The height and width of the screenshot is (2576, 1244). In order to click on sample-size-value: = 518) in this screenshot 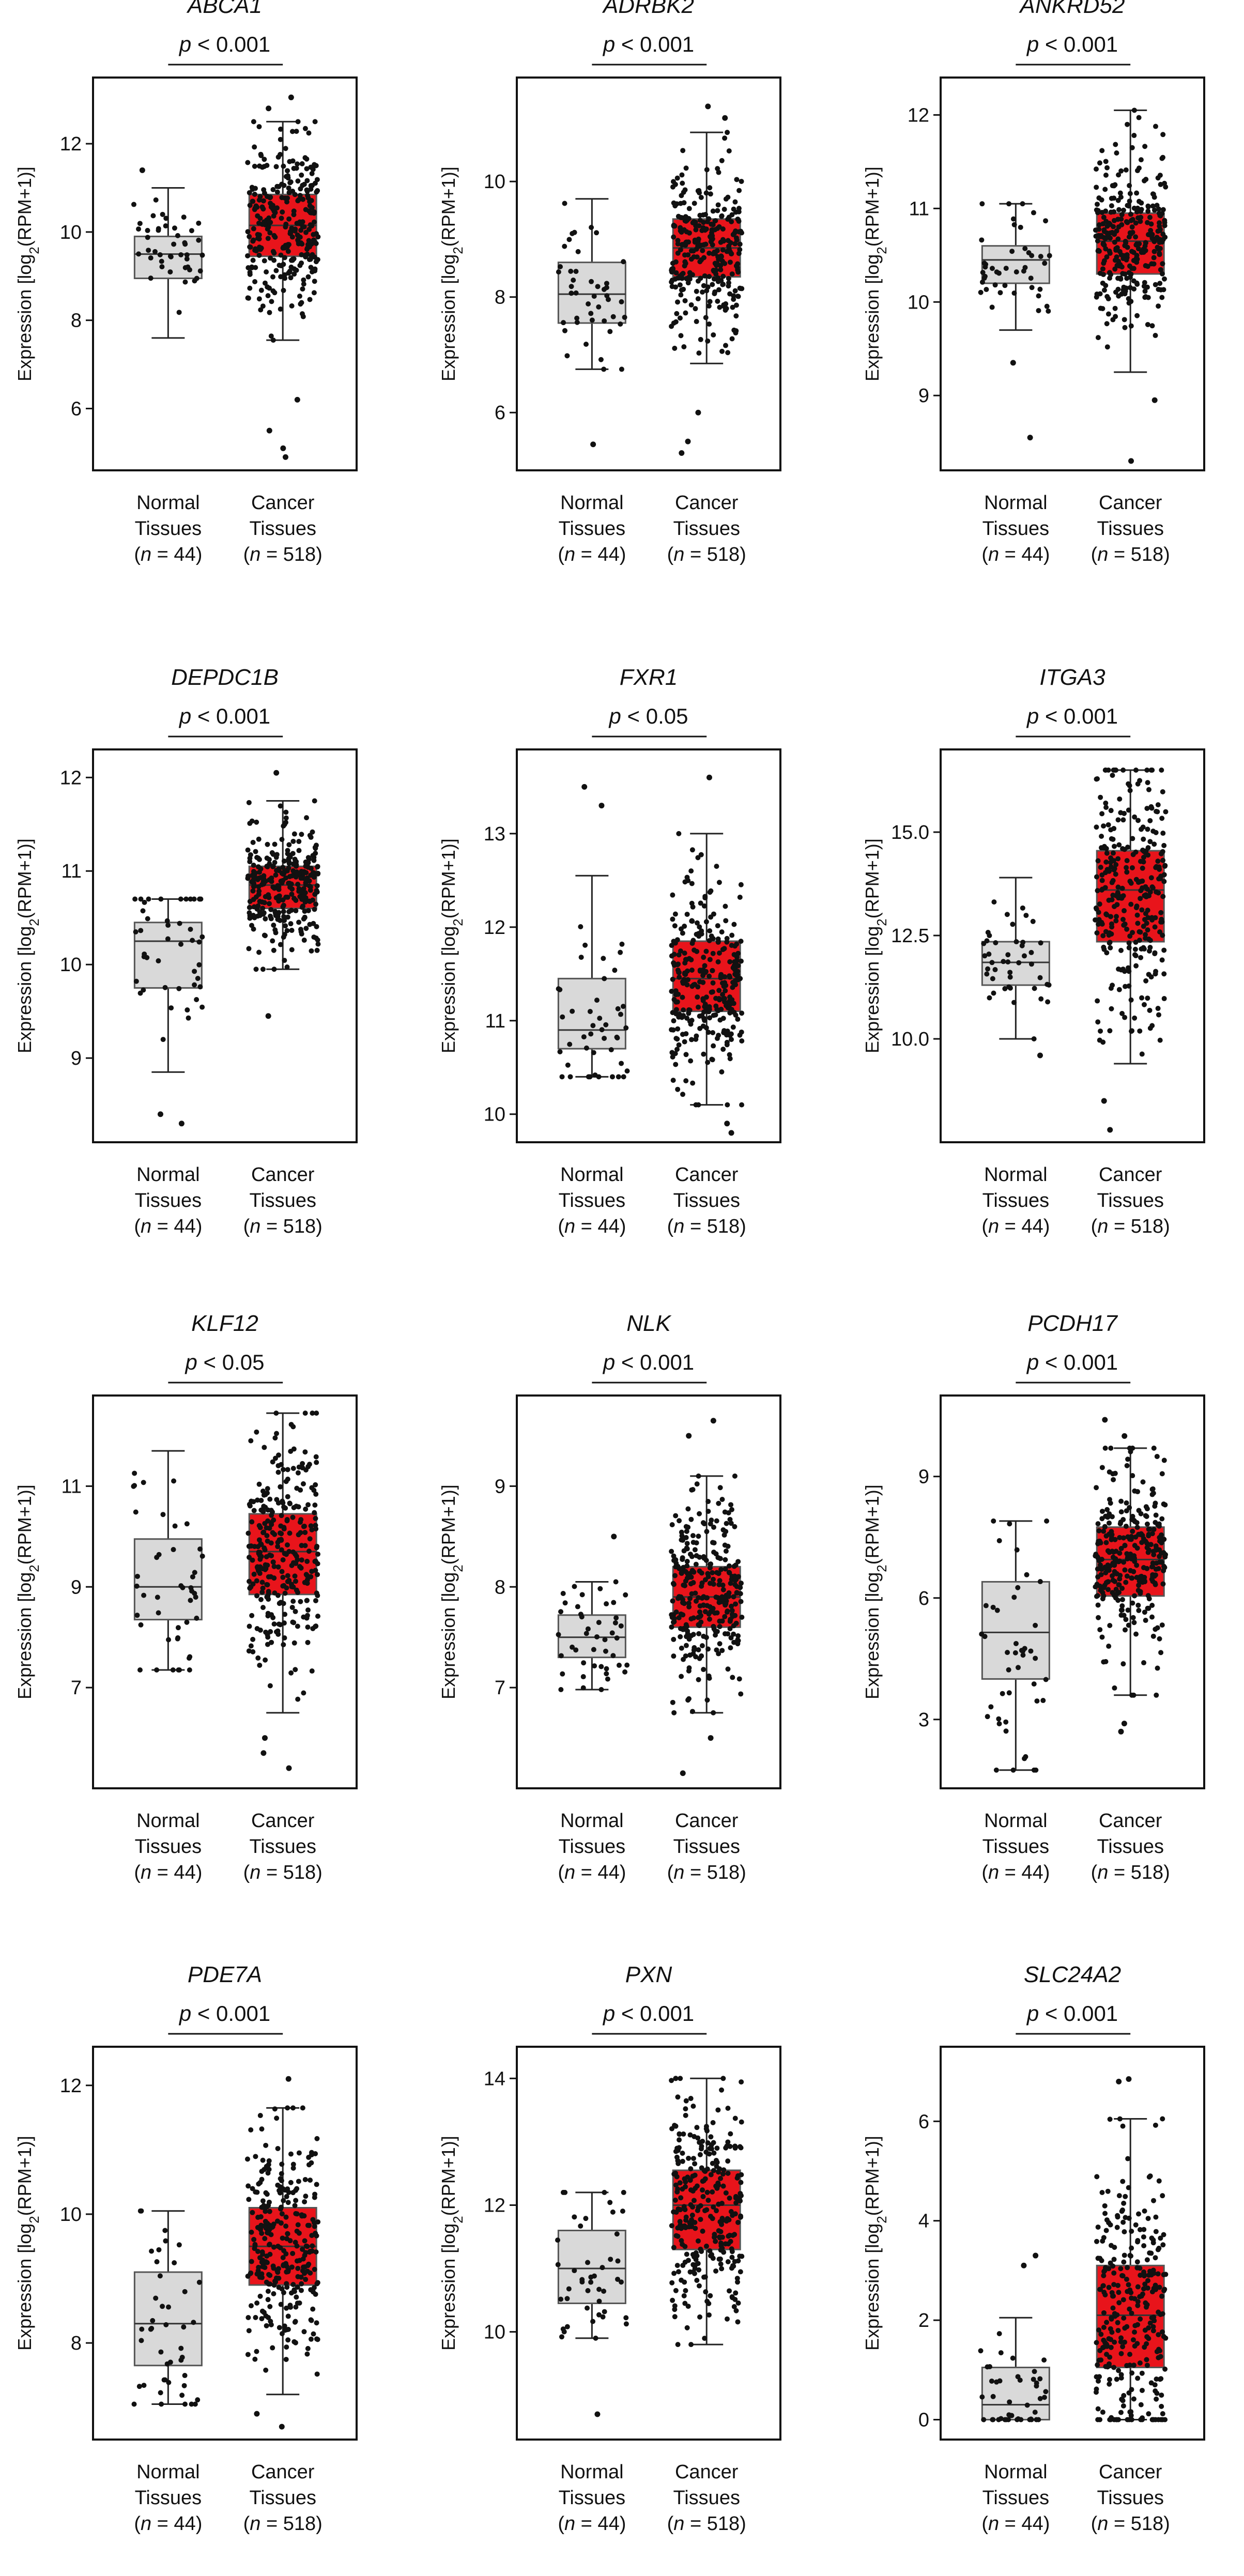, I will do `click(291, 1872)`.